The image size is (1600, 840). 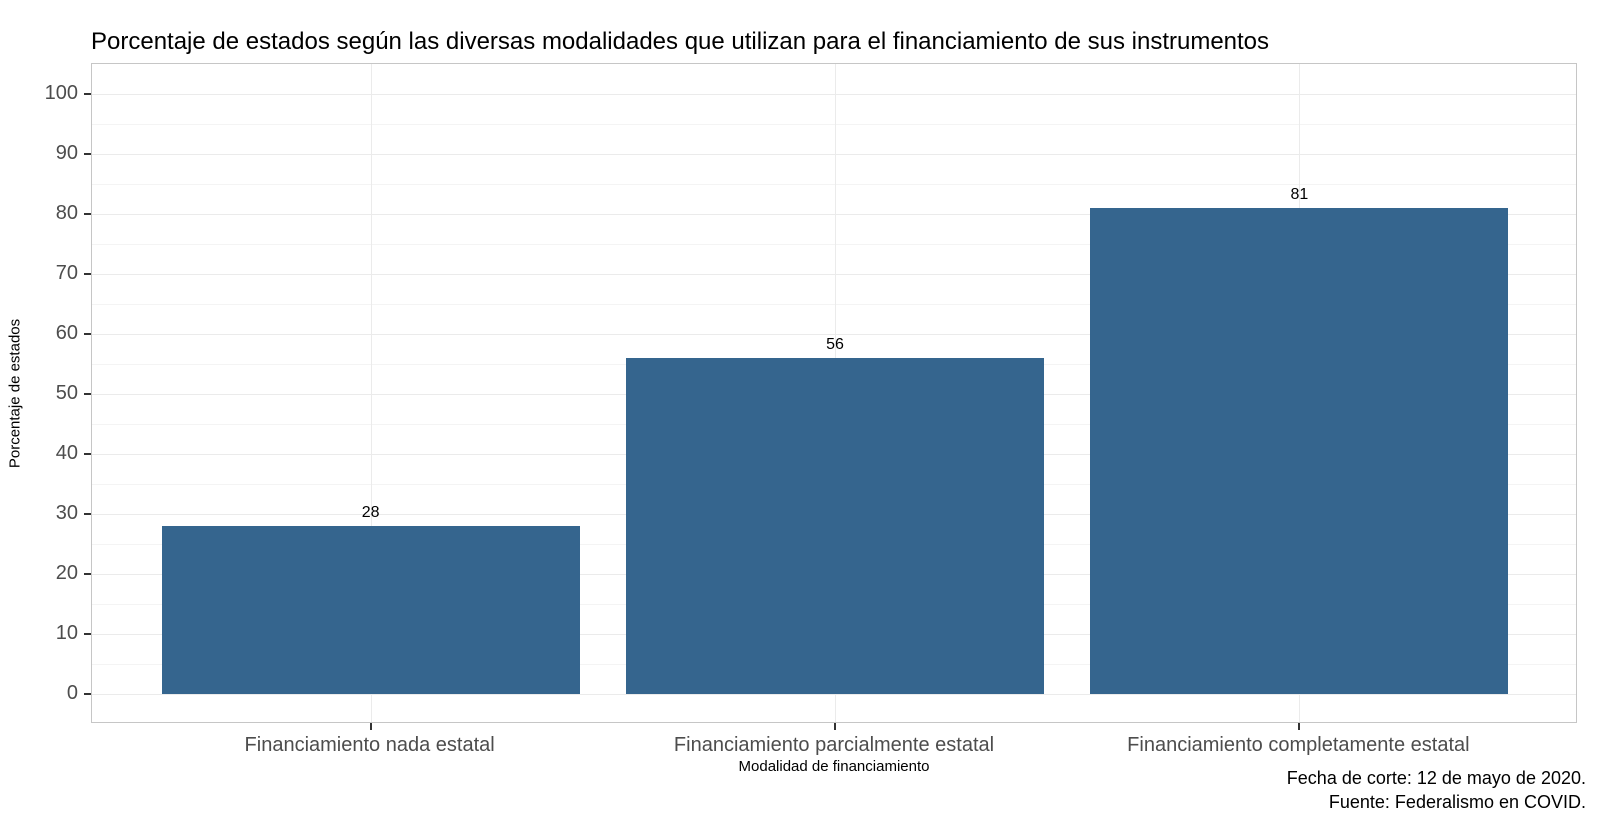 What do you see at coordinates (1298, 745) in the screenshot?
I see `x-tick-label-2: Financiamiento completamente estatal` at bounding box center [1298, 745].